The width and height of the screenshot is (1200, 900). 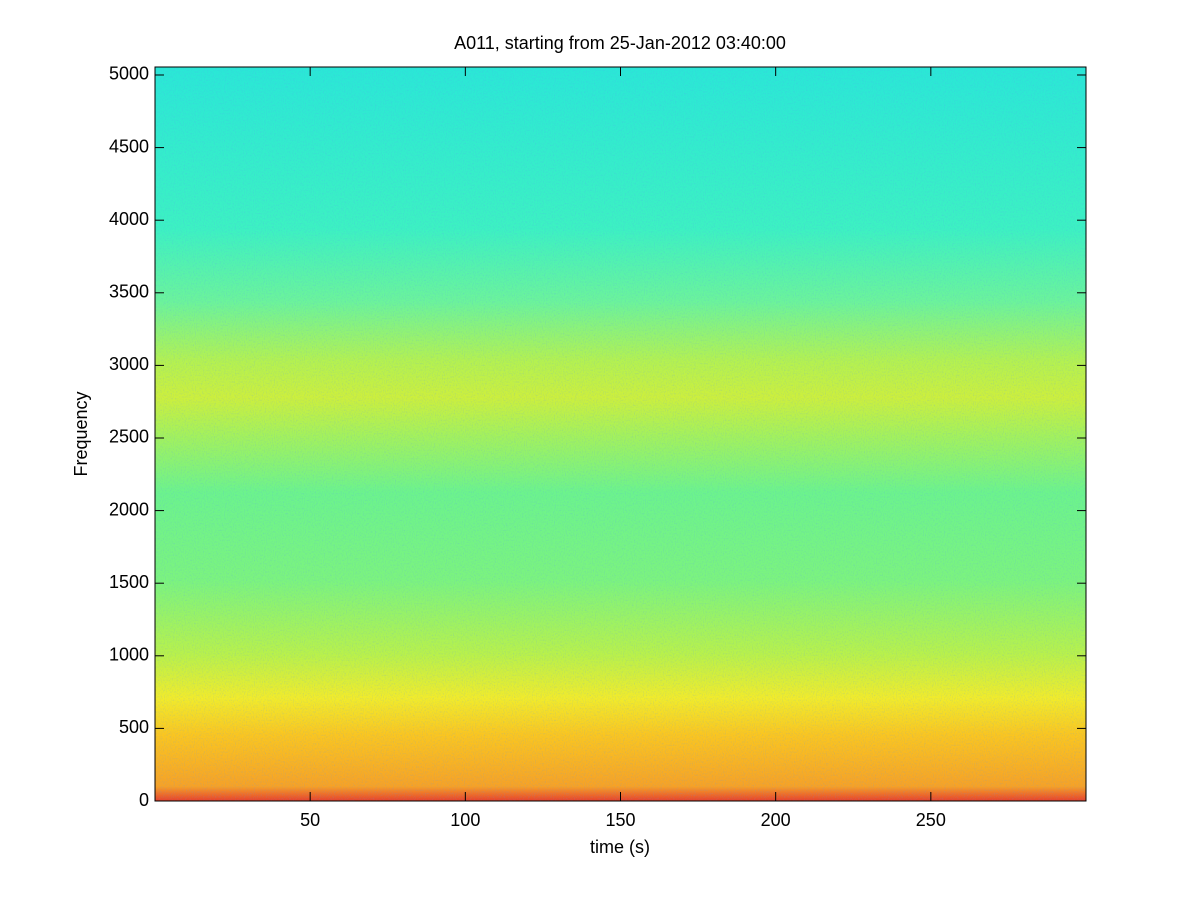 I want to click on x-tick-label: 100, so click(x=465, y=820).